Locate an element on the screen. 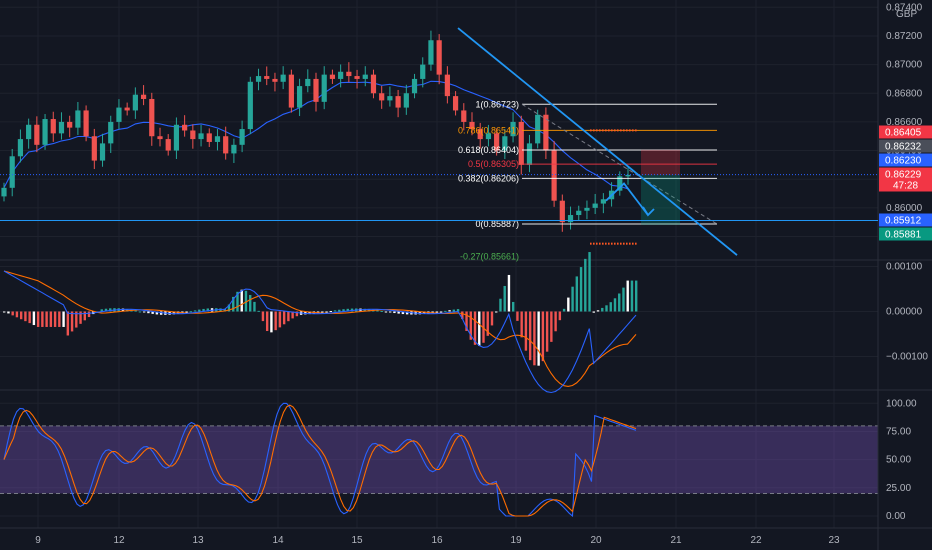  price-badge-label: 0.85881 is located at coordinates (903, 235).